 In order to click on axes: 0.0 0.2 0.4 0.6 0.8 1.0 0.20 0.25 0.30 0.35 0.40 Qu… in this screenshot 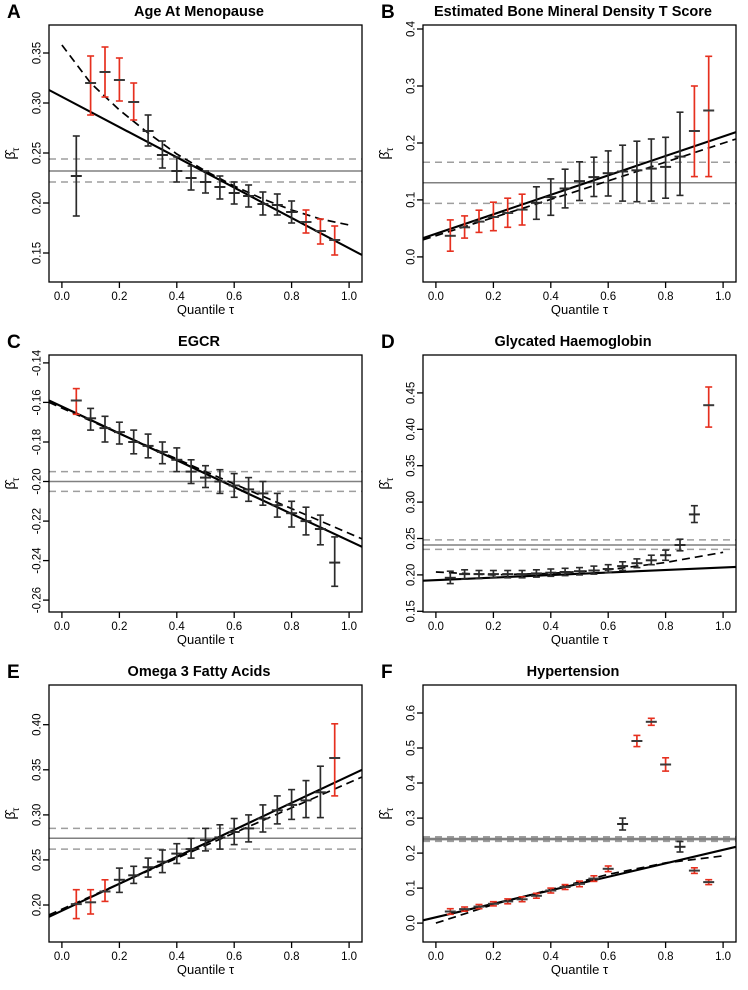, I will do `click(183, 830)`.